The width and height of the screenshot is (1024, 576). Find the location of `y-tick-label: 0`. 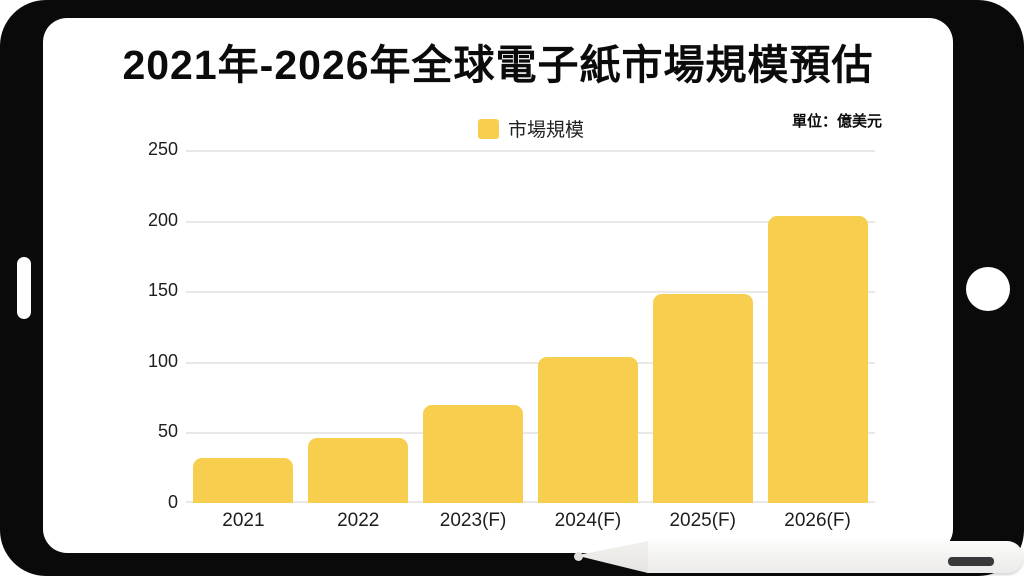

y-tick-label: 0 is located at coordinates (172, 502).